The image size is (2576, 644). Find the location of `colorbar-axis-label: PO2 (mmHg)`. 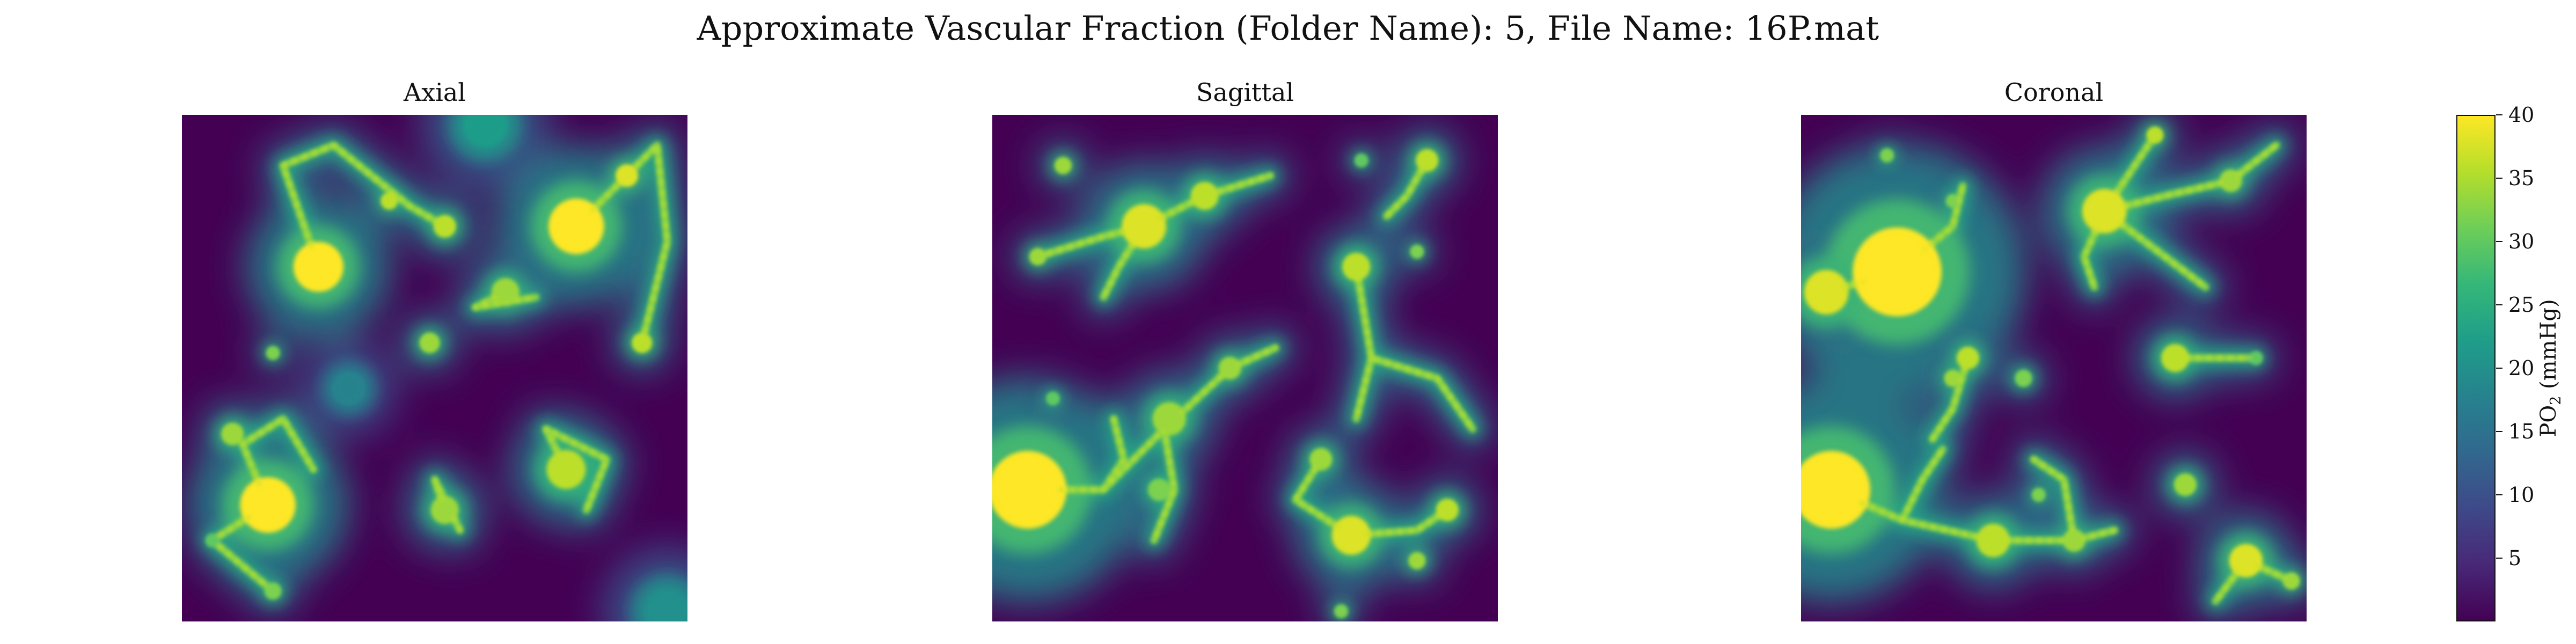

colorbar-axis-label: PO2 (mmHg) is located at coordinates (2550, 368).